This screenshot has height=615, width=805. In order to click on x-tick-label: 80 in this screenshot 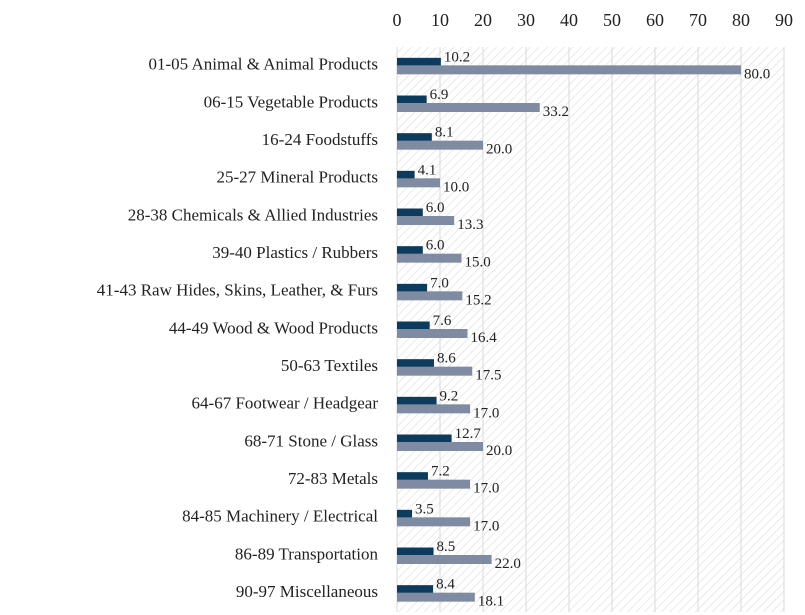, I will do `click(741, 20)`.